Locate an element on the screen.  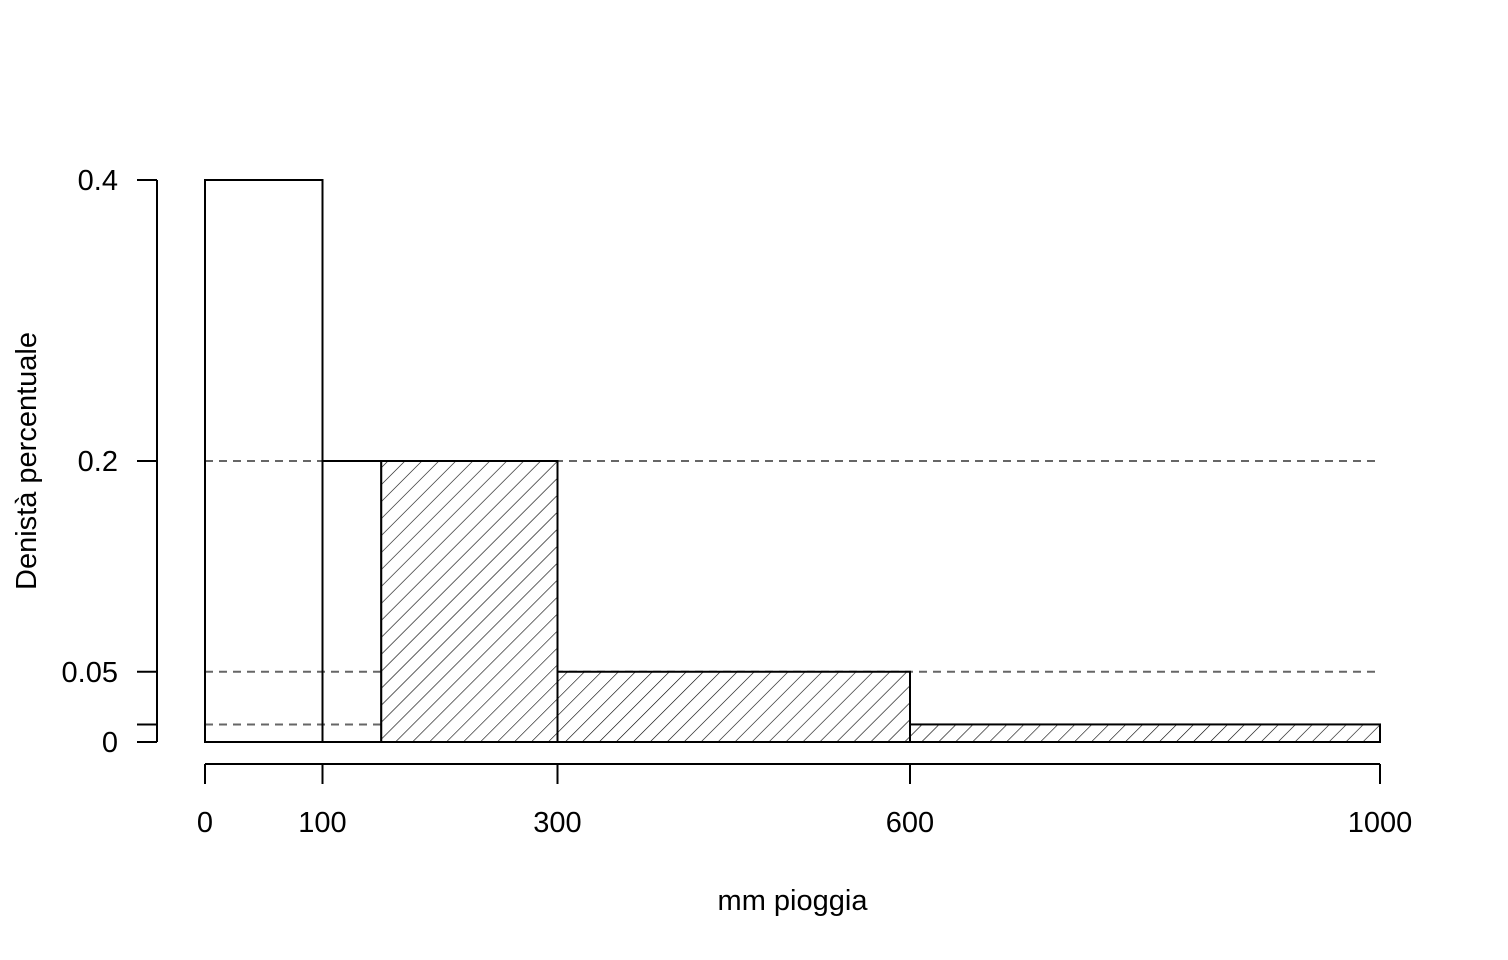
y-axis-title: Denistà percentuale is located at coordinates (27, 461).